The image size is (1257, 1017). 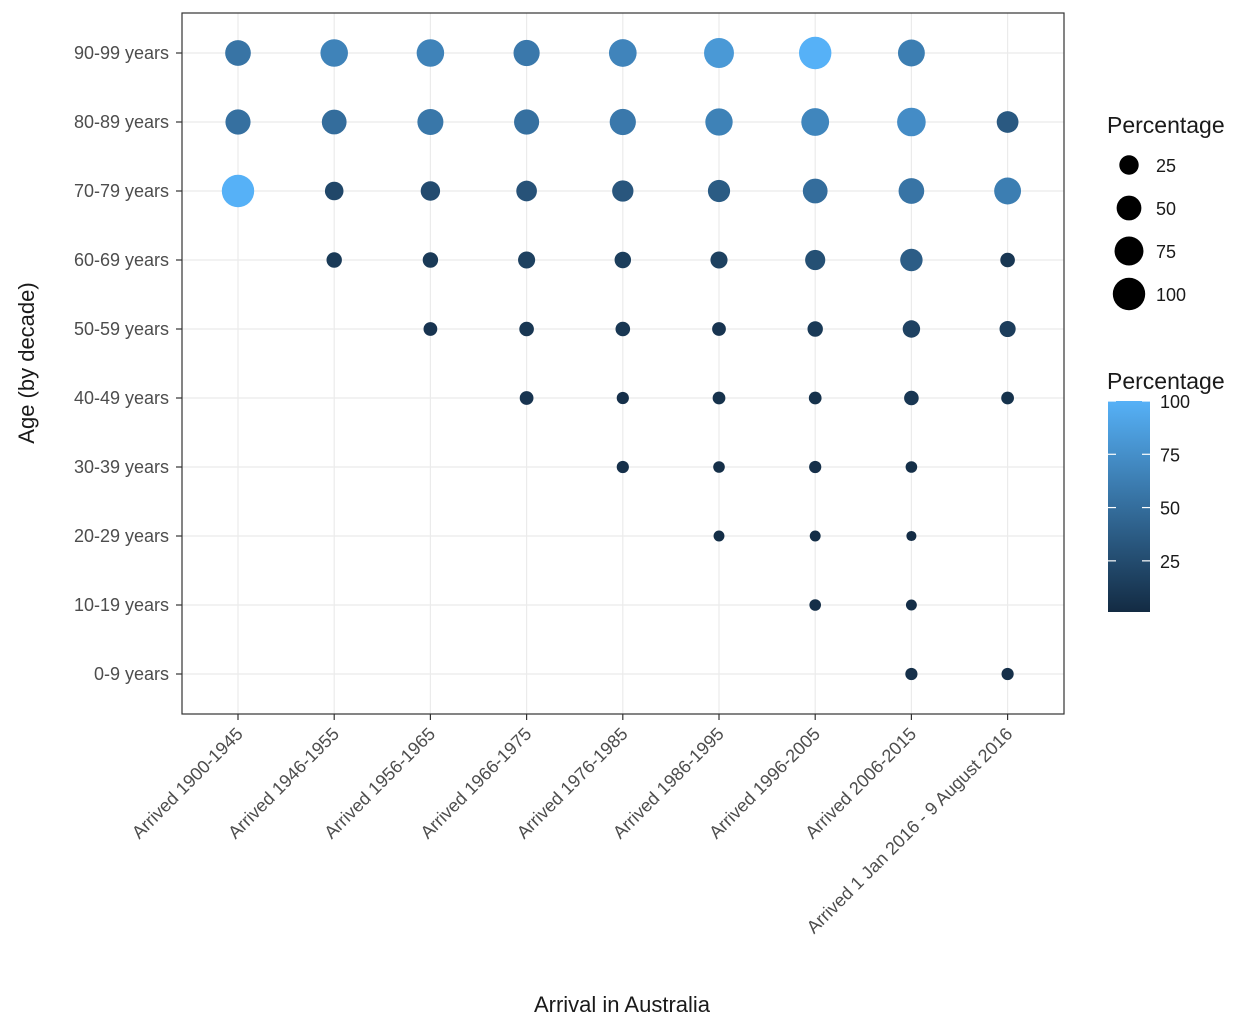 I want to click on size-legend-label: 25, so click(x=1166, y=166).